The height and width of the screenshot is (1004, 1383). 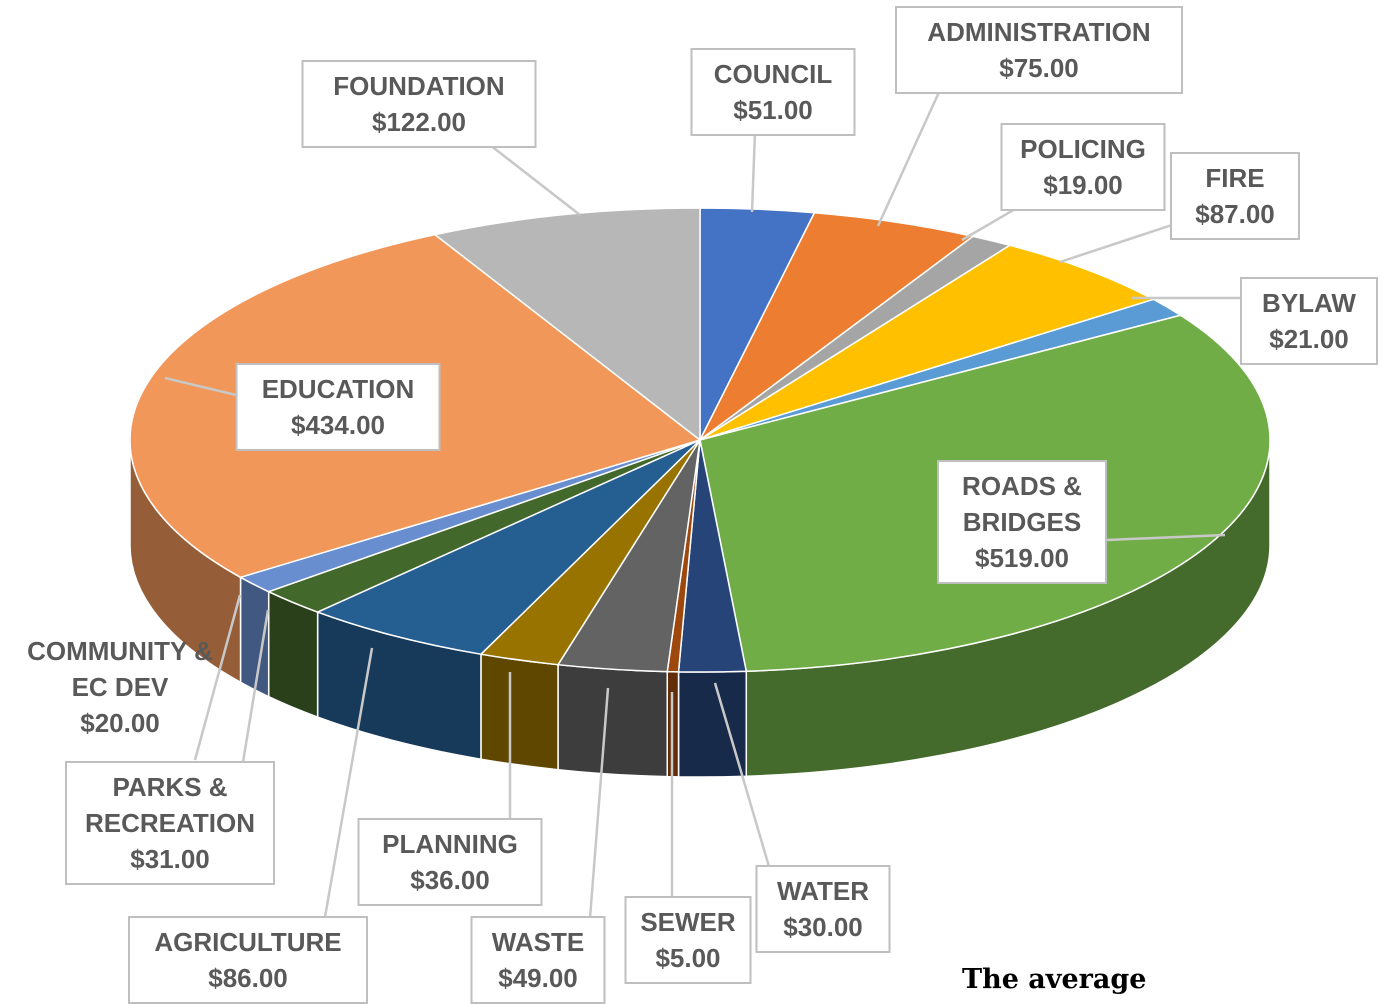 What do you see at coordinates (1039, 50) in the screenshot?
I see `data-label: ADMINISTRATION $75.00` at bounding box center [1039, 50].